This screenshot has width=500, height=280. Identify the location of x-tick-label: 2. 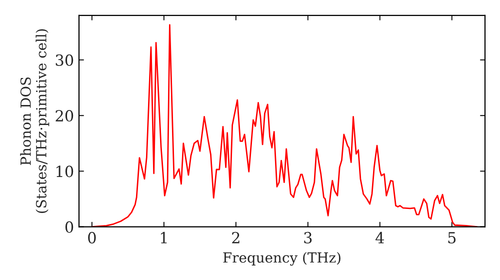
(236, 238).